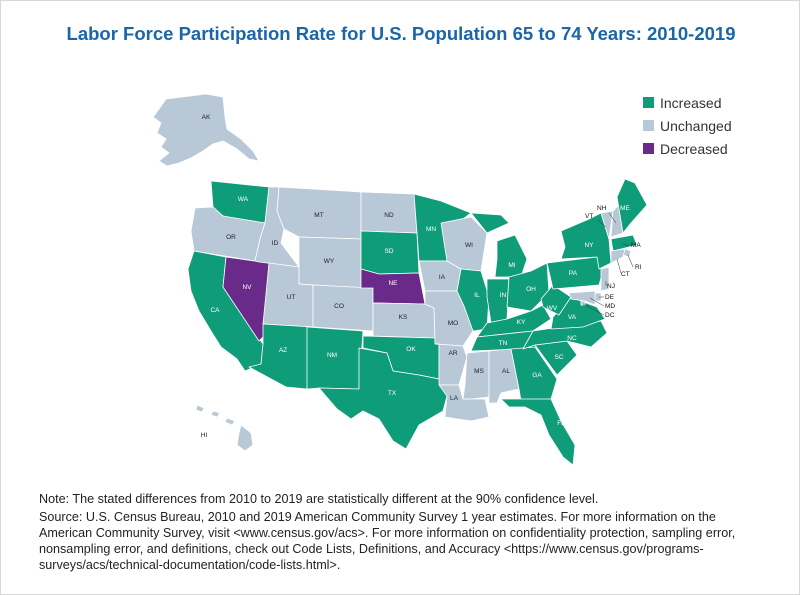 This screenshot has width=800, height=595. What do you see at coordinates (473, 300) in the screenshot?
I see `state-il` at bounding box center [473, 300].